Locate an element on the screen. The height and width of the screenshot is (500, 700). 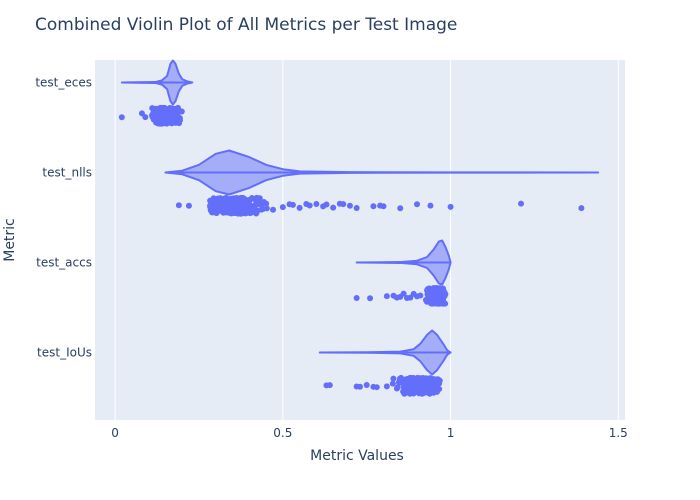
y-tick-label: test_eces is located at coordinates (63, 83).